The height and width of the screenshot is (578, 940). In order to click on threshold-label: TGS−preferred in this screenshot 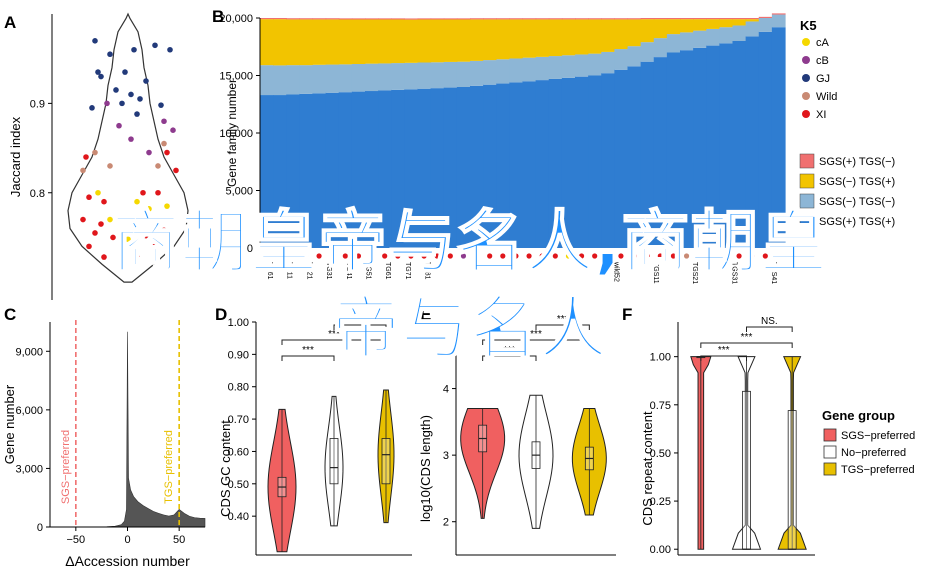, I will do `click(169, 467)`.